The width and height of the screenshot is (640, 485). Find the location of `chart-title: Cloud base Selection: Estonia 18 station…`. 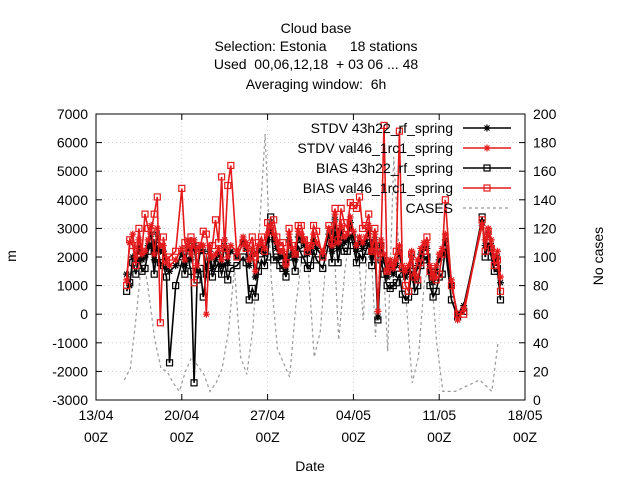

chart-title: Cloud base Selection: Estonia 18 station… is located at coordinates (316, 56).